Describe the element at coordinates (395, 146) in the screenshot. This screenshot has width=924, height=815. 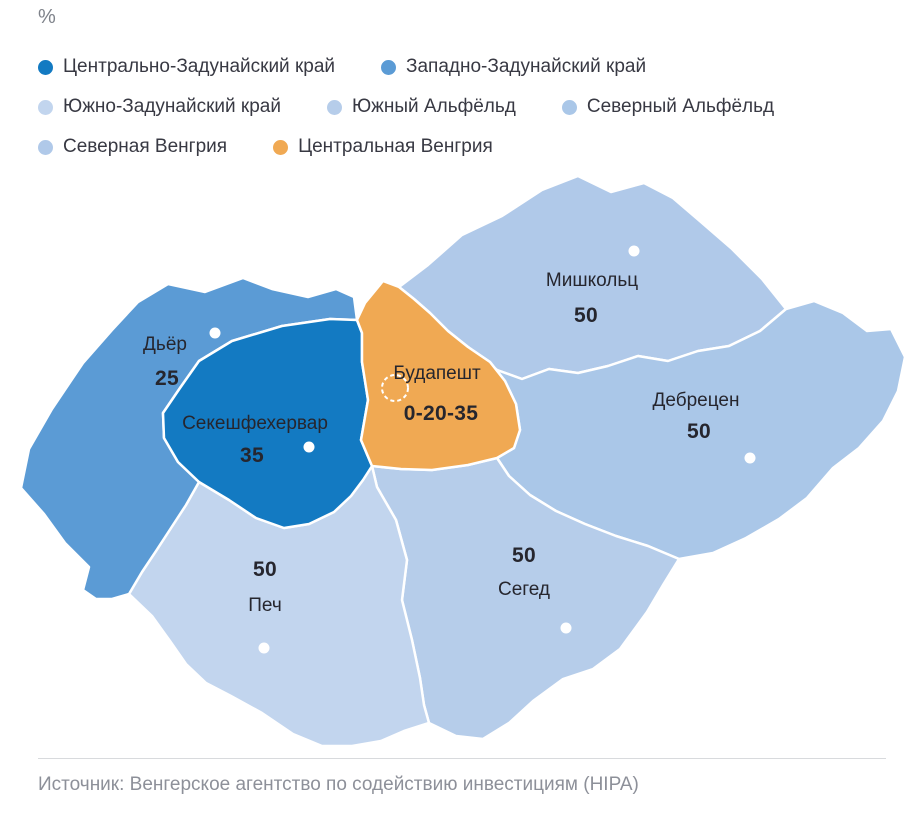
I see `legend-item-label: Центральная Венгрия` at that location.